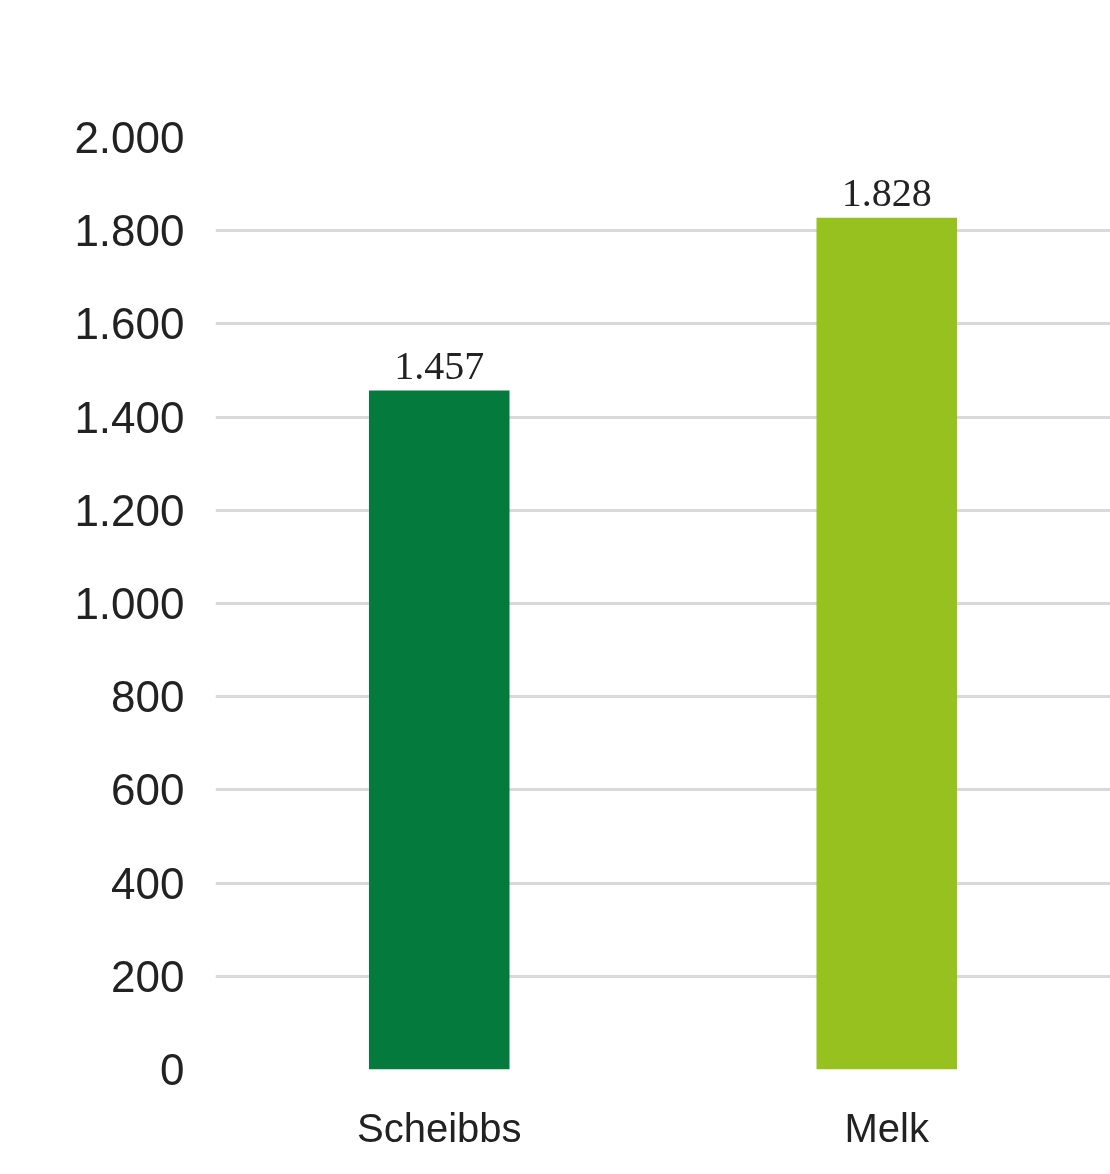 The image size is (1110, 1174). I want to click on y-tick-label: 1.400, so click(129, 417).